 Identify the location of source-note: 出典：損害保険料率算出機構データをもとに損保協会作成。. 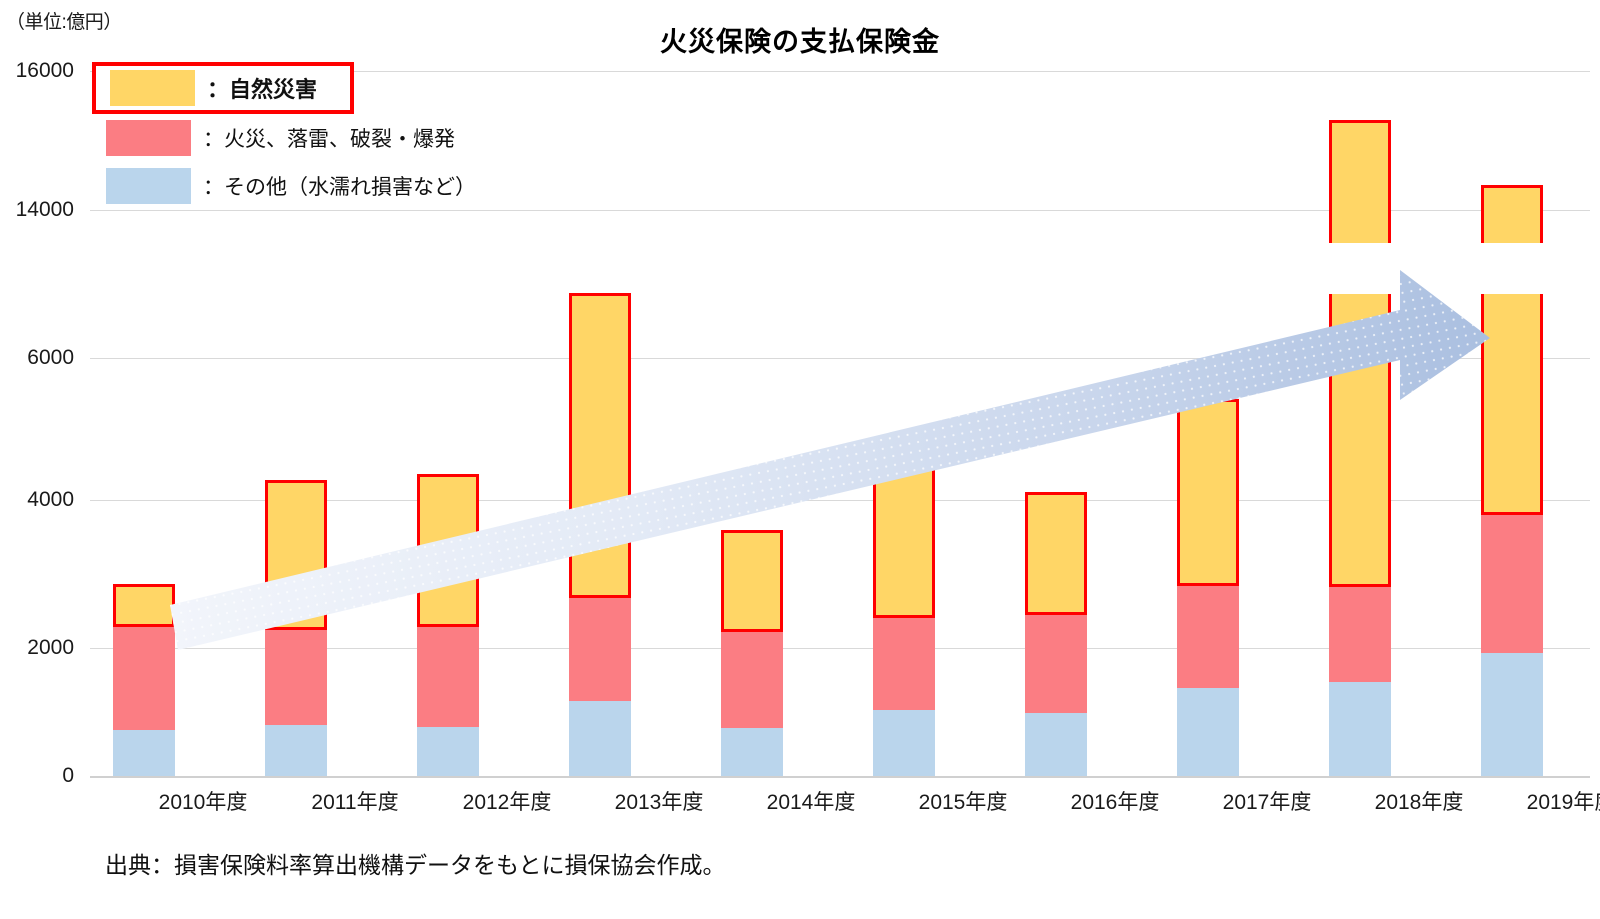
(415, 865).